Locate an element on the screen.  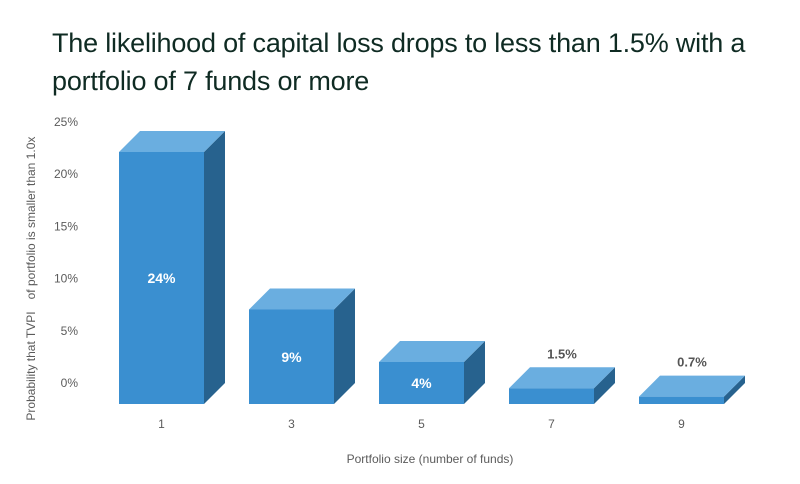
data-label: 24% is located at coordinates (161, 278).